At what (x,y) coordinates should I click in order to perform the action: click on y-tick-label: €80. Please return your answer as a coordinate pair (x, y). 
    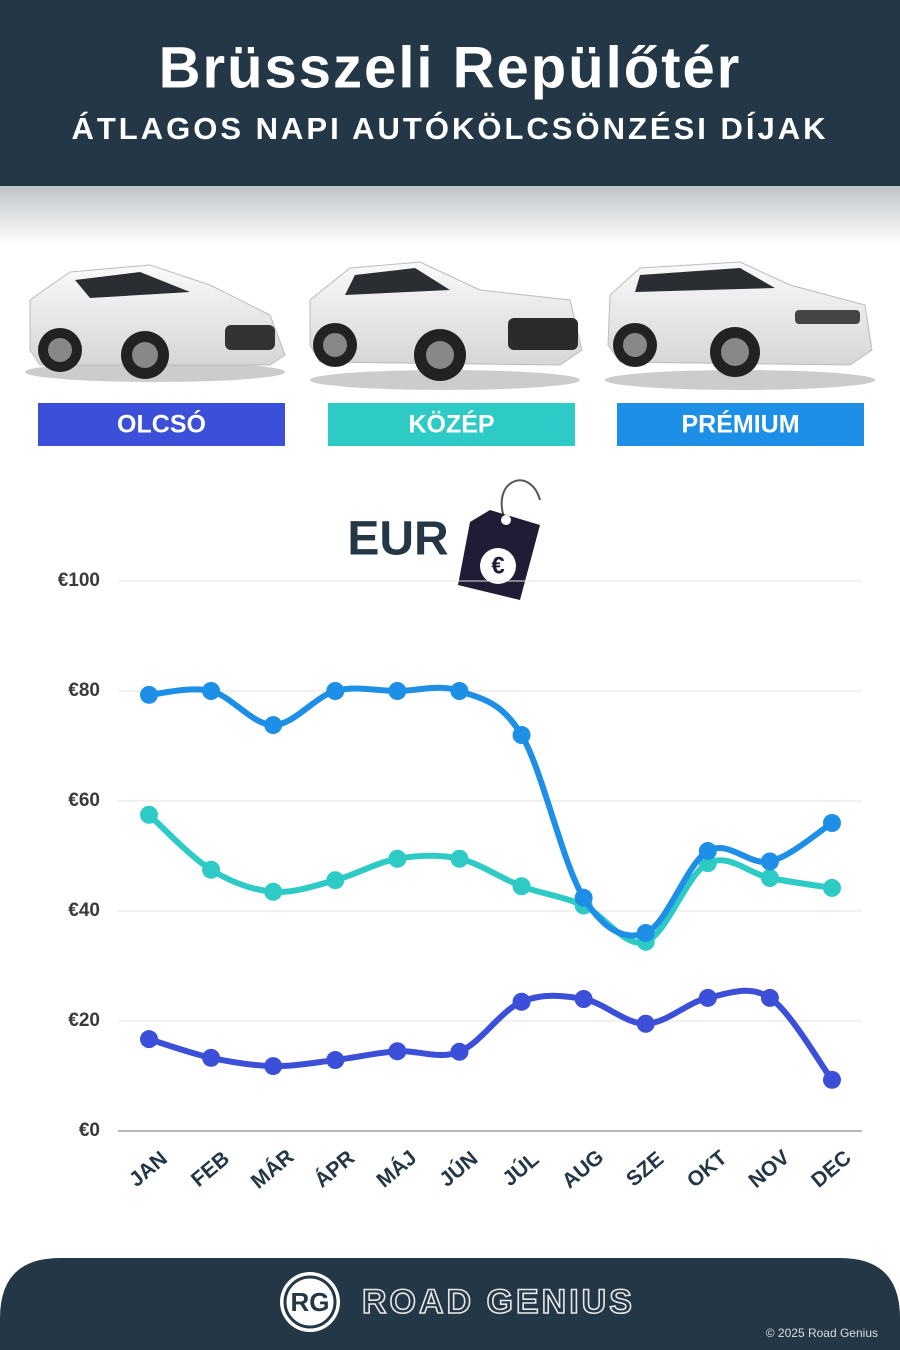
    Looking at the image, I should click on (84, 690).